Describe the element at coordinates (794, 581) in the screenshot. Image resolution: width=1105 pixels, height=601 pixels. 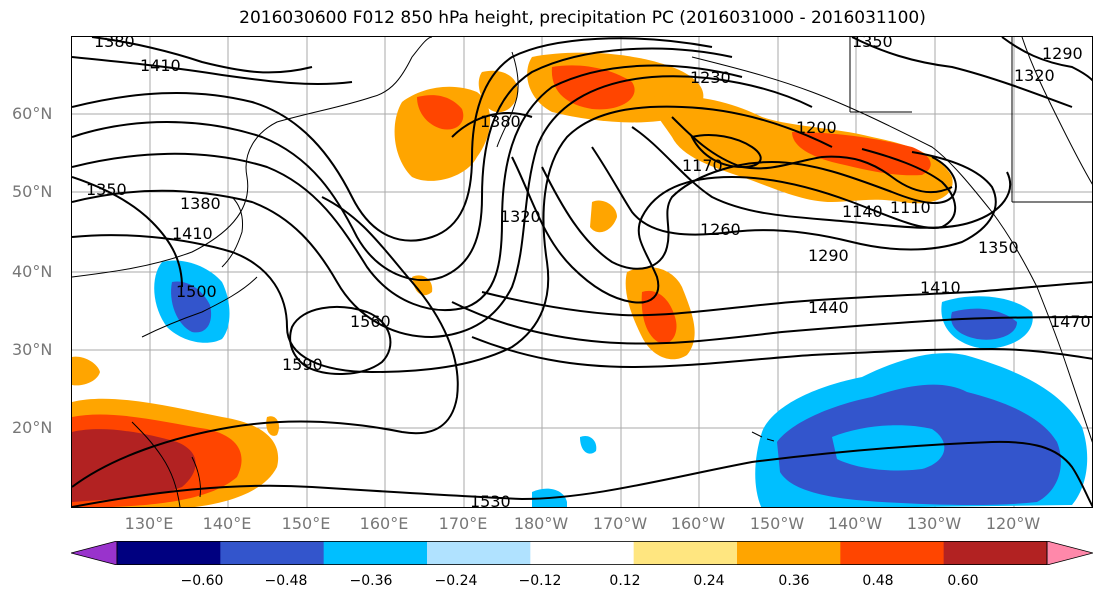
I see `colorbar-tick-label: 0.36` at that location.